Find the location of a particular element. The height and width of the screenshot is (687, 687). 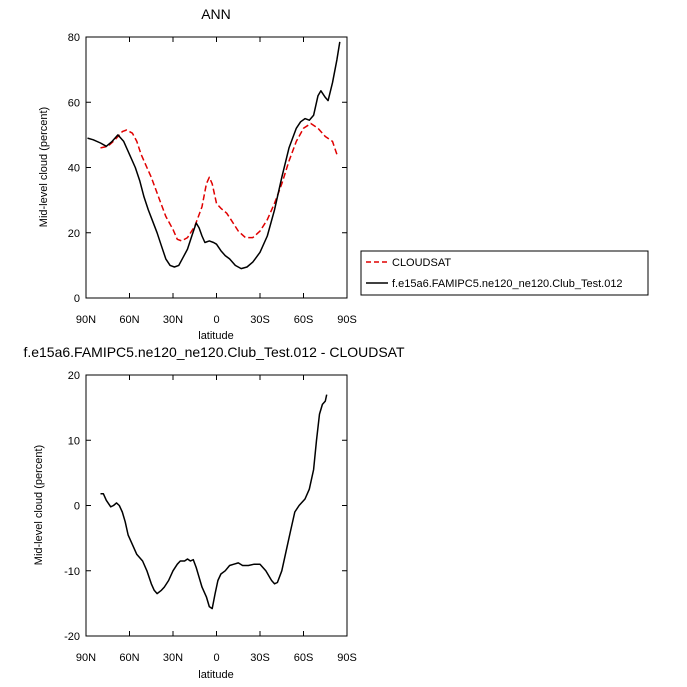

legend-box is located at coordinates (504, 273).